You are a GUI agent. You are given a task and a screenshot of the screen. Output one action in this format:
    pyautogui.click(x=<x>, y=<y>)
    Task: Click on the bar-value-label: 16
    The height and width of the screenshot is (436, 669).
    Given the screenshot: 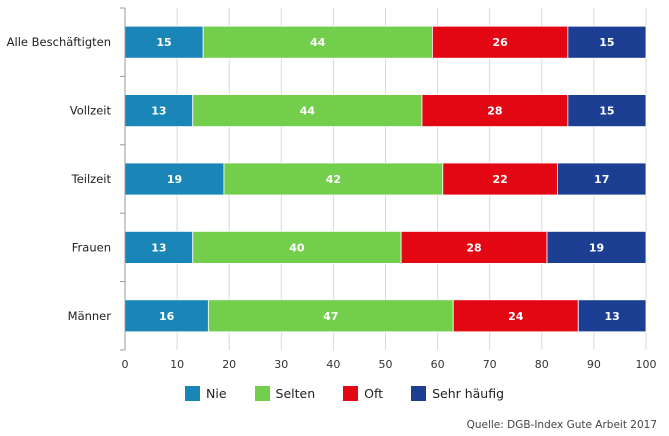 What is the action you would take?
    pyautogui.click(x=167, y=316)
    